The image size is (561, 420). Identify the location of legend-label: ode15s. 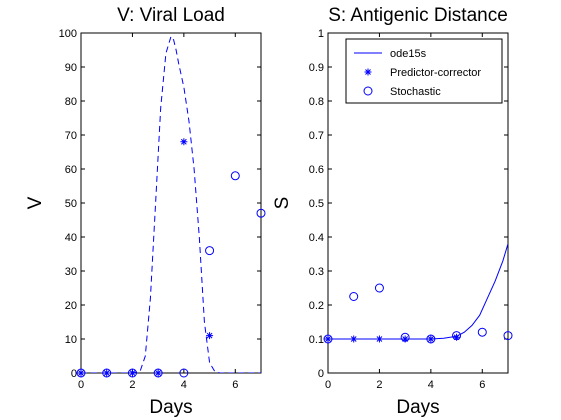
(408, 54).